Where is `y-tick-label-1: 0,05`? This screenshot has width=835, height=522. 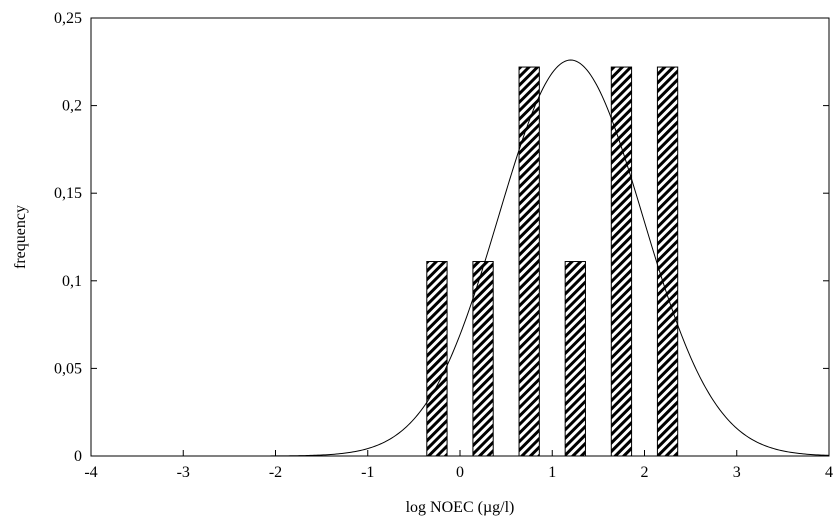 y-tick-label-1: 0,05 is located at coordinates (68, 368).